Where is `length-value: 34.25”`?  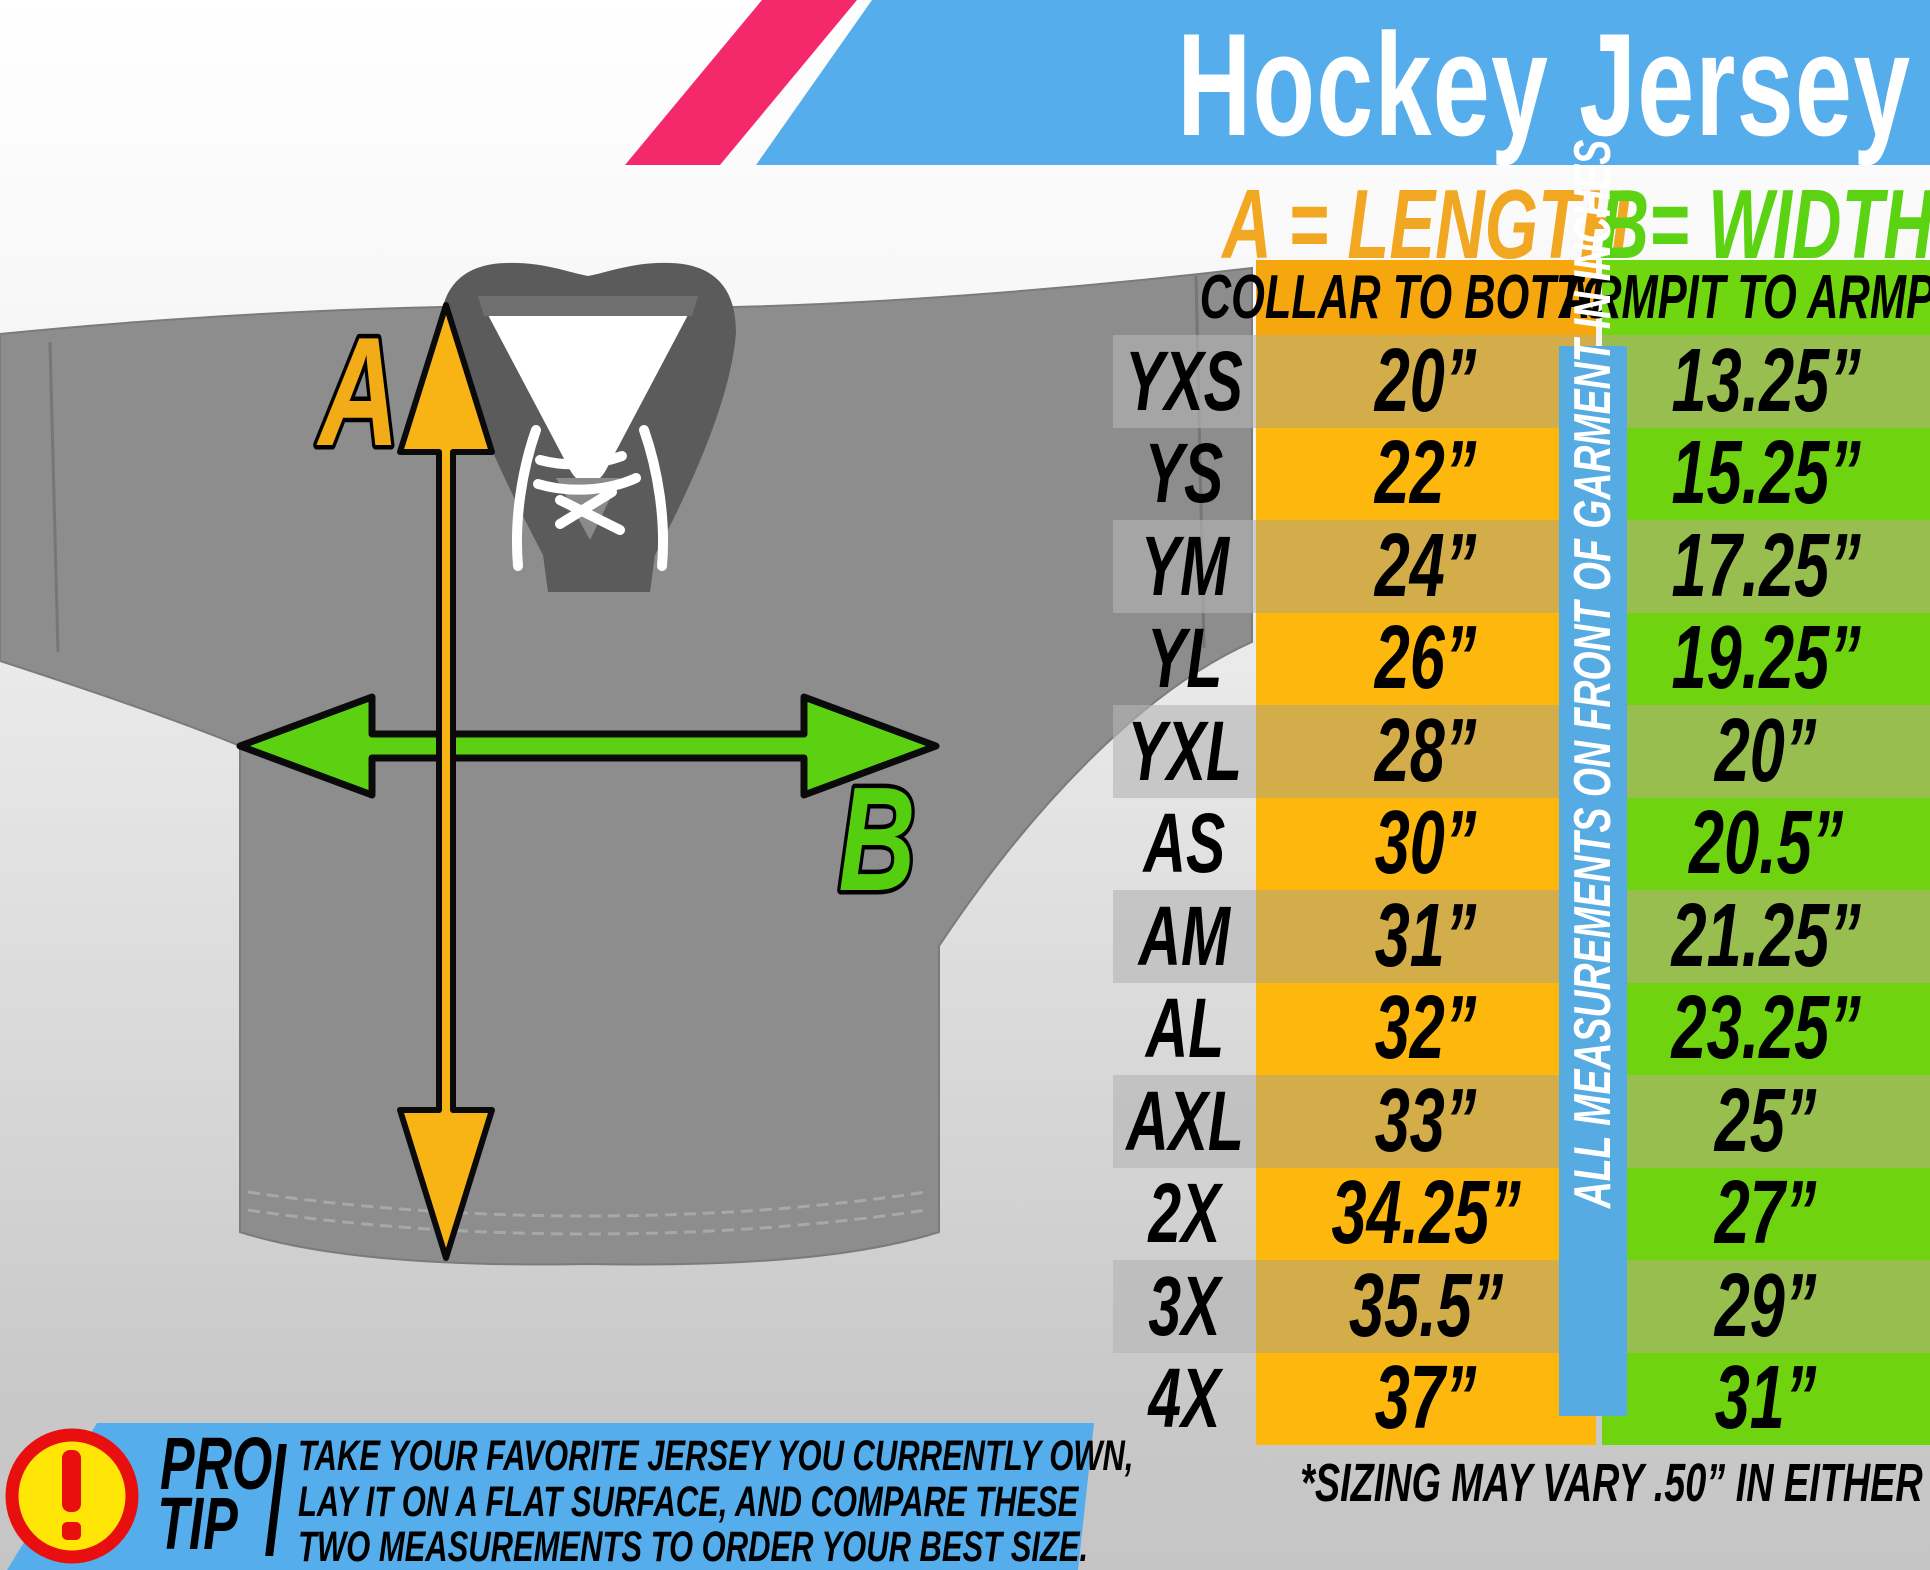
length-value: 34.25” is located at coordinates (1426, 1213).